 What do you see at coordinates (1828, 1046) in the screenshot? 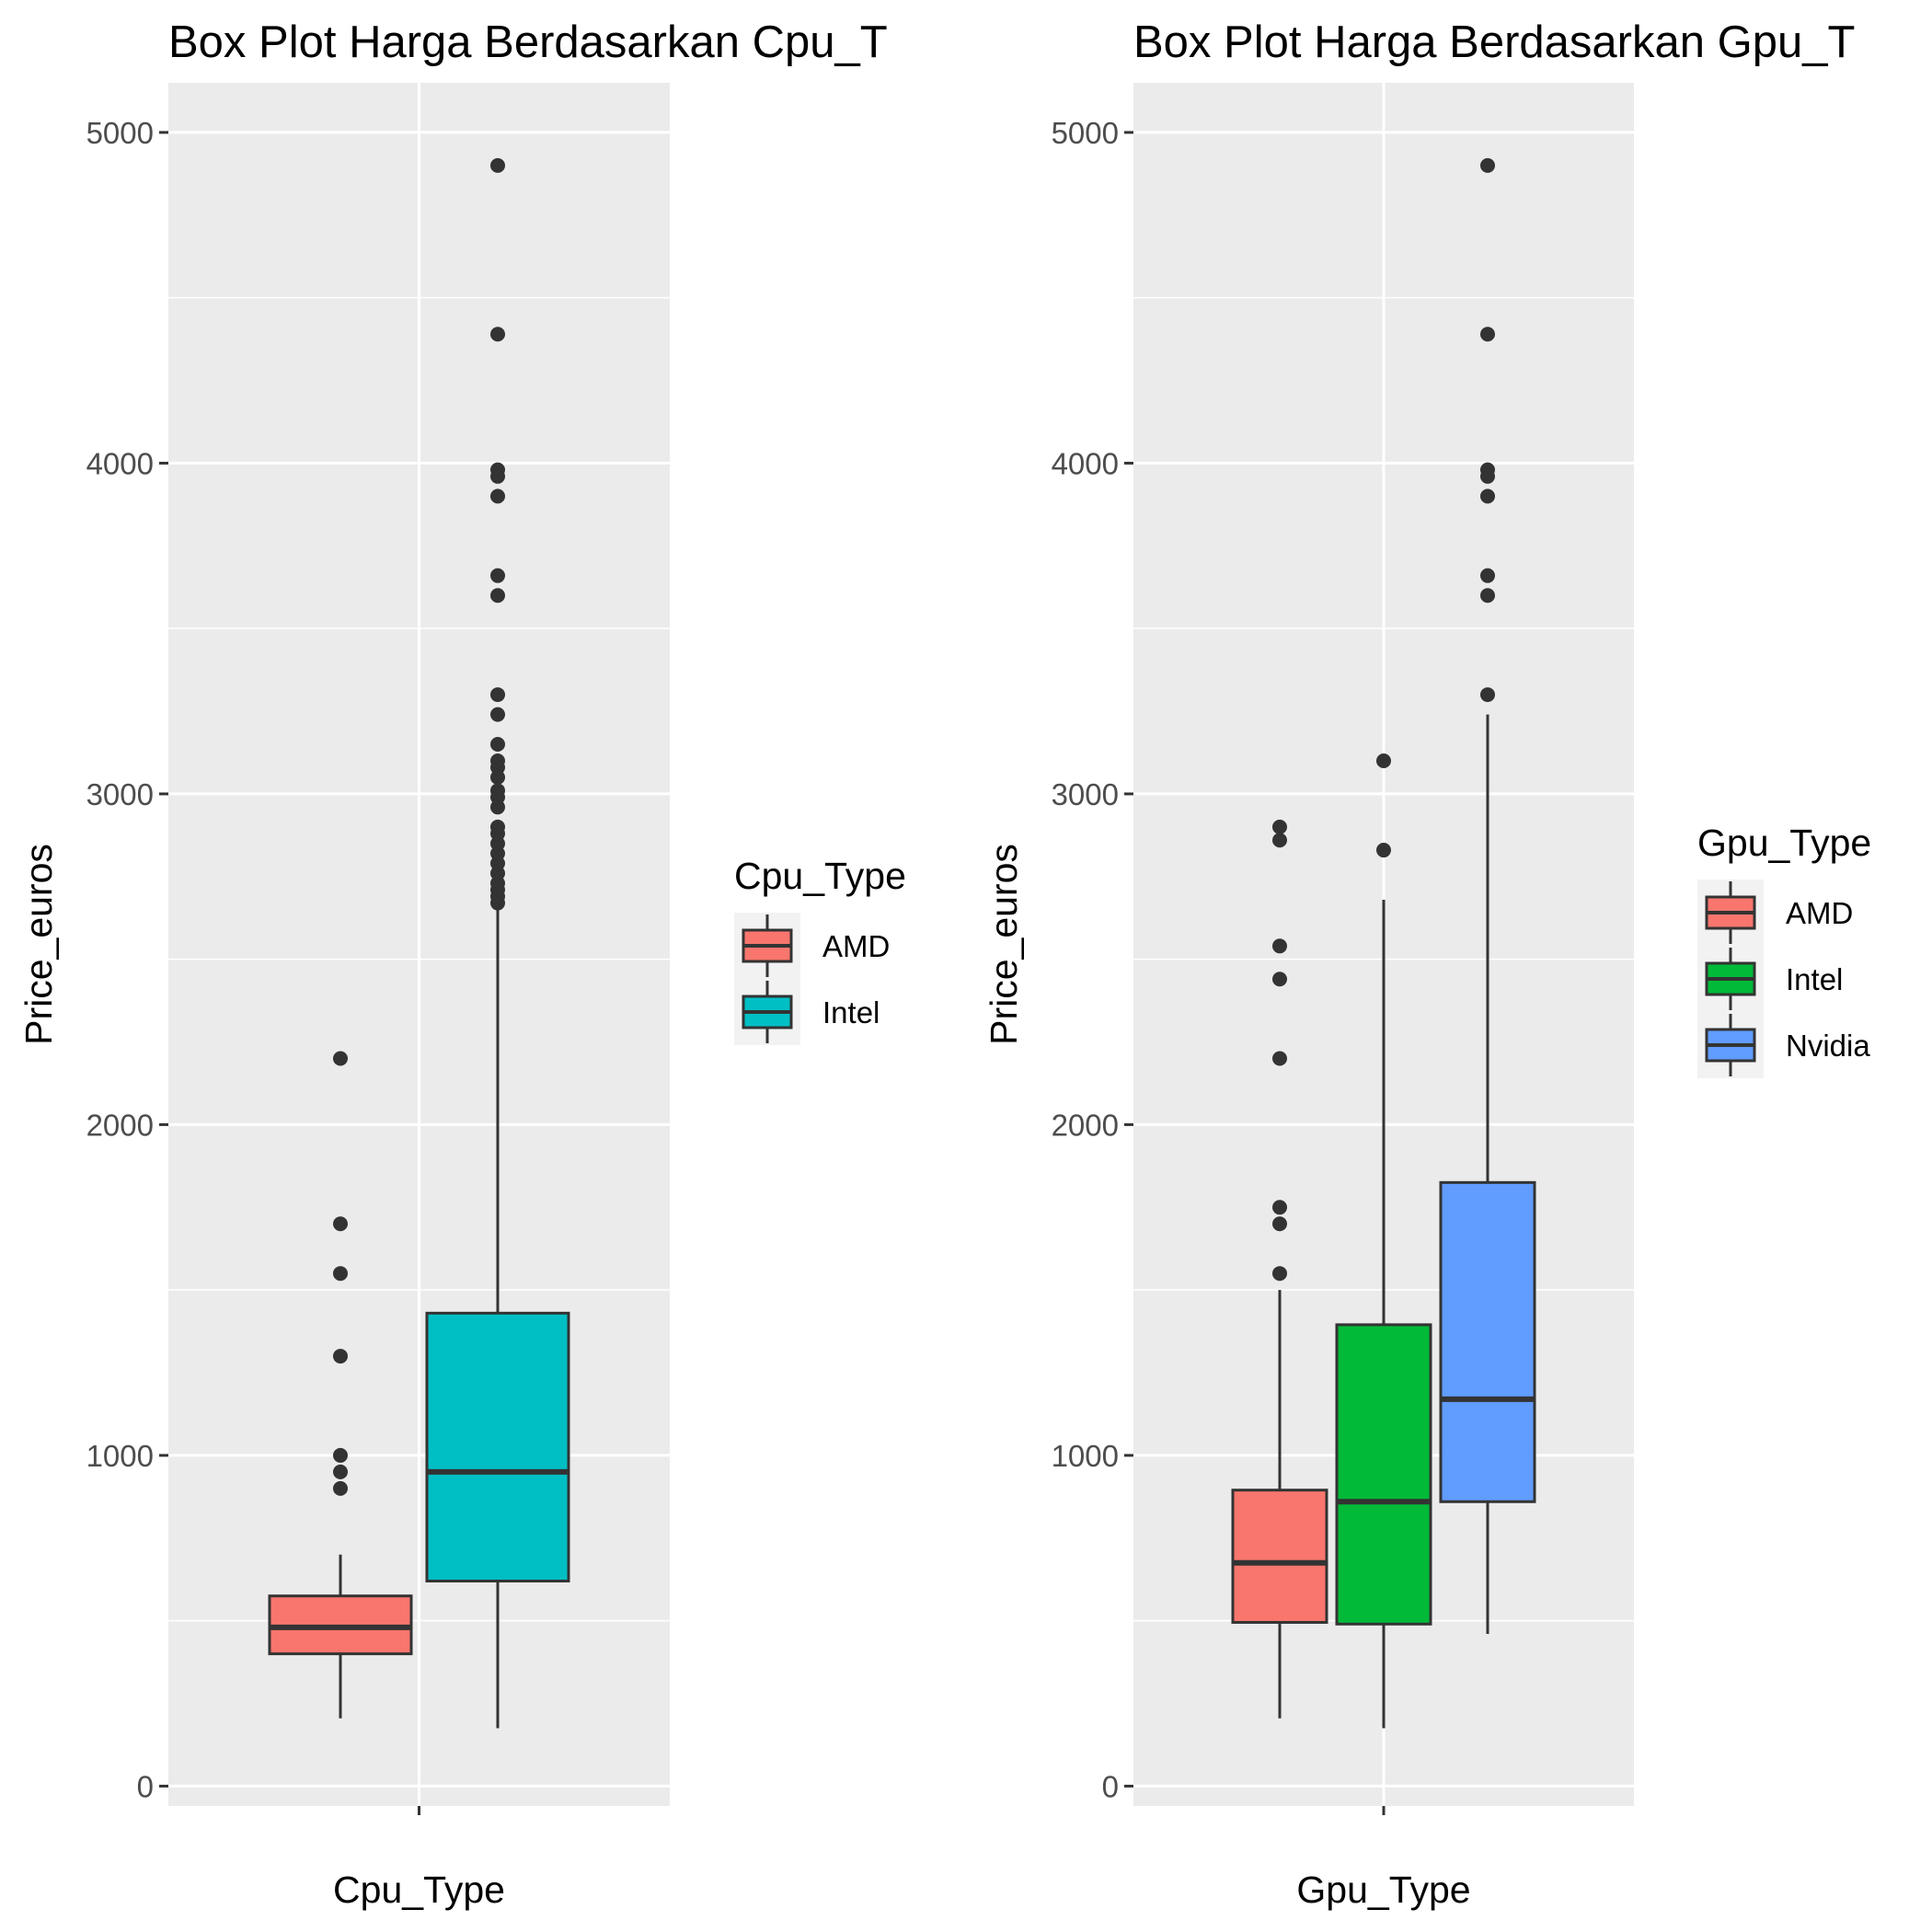
I see `legend-label: Nvidia` at bounding box center [1828, 1046].